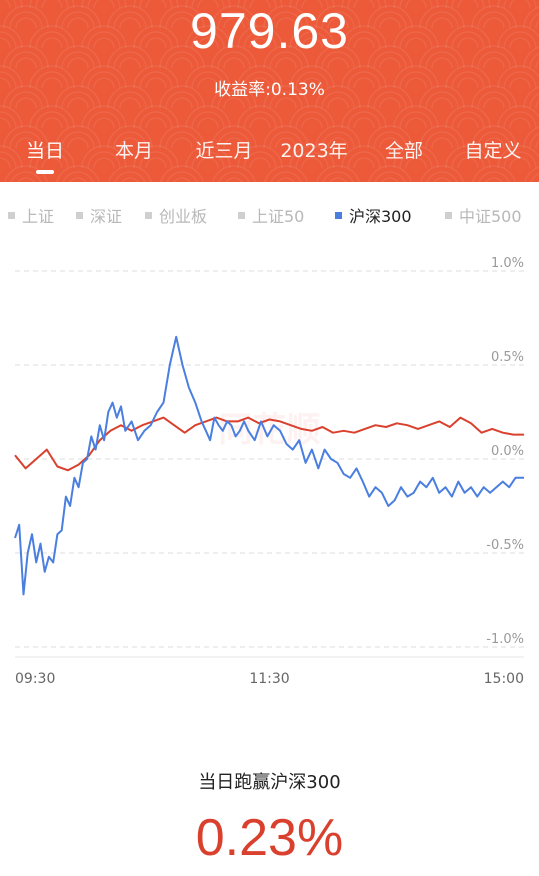 The height and width of the screenshot is (876, 539). I want to click on legend-item-csi500: 中证500, so click(483, 215).